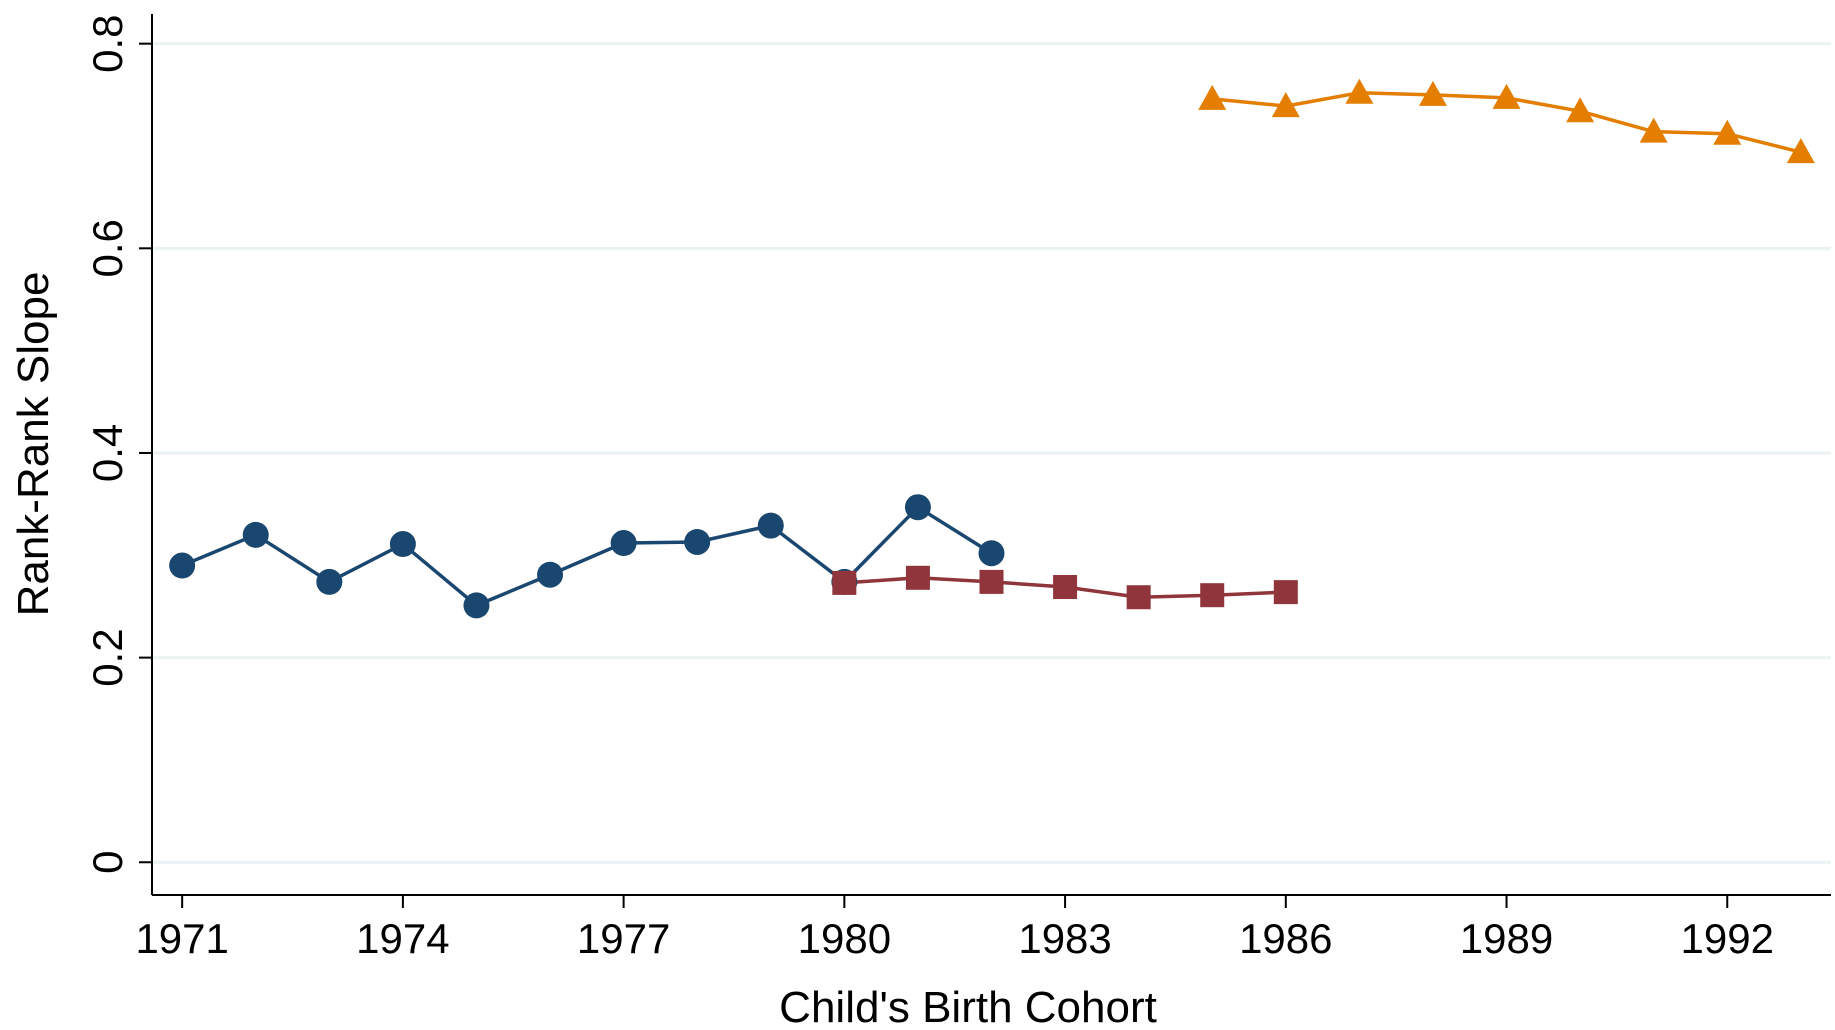 The height and width of the screenshot is (1030, 1835). I want to click on y-axis-title: Rank-Rank Slope, so click(33, 444).